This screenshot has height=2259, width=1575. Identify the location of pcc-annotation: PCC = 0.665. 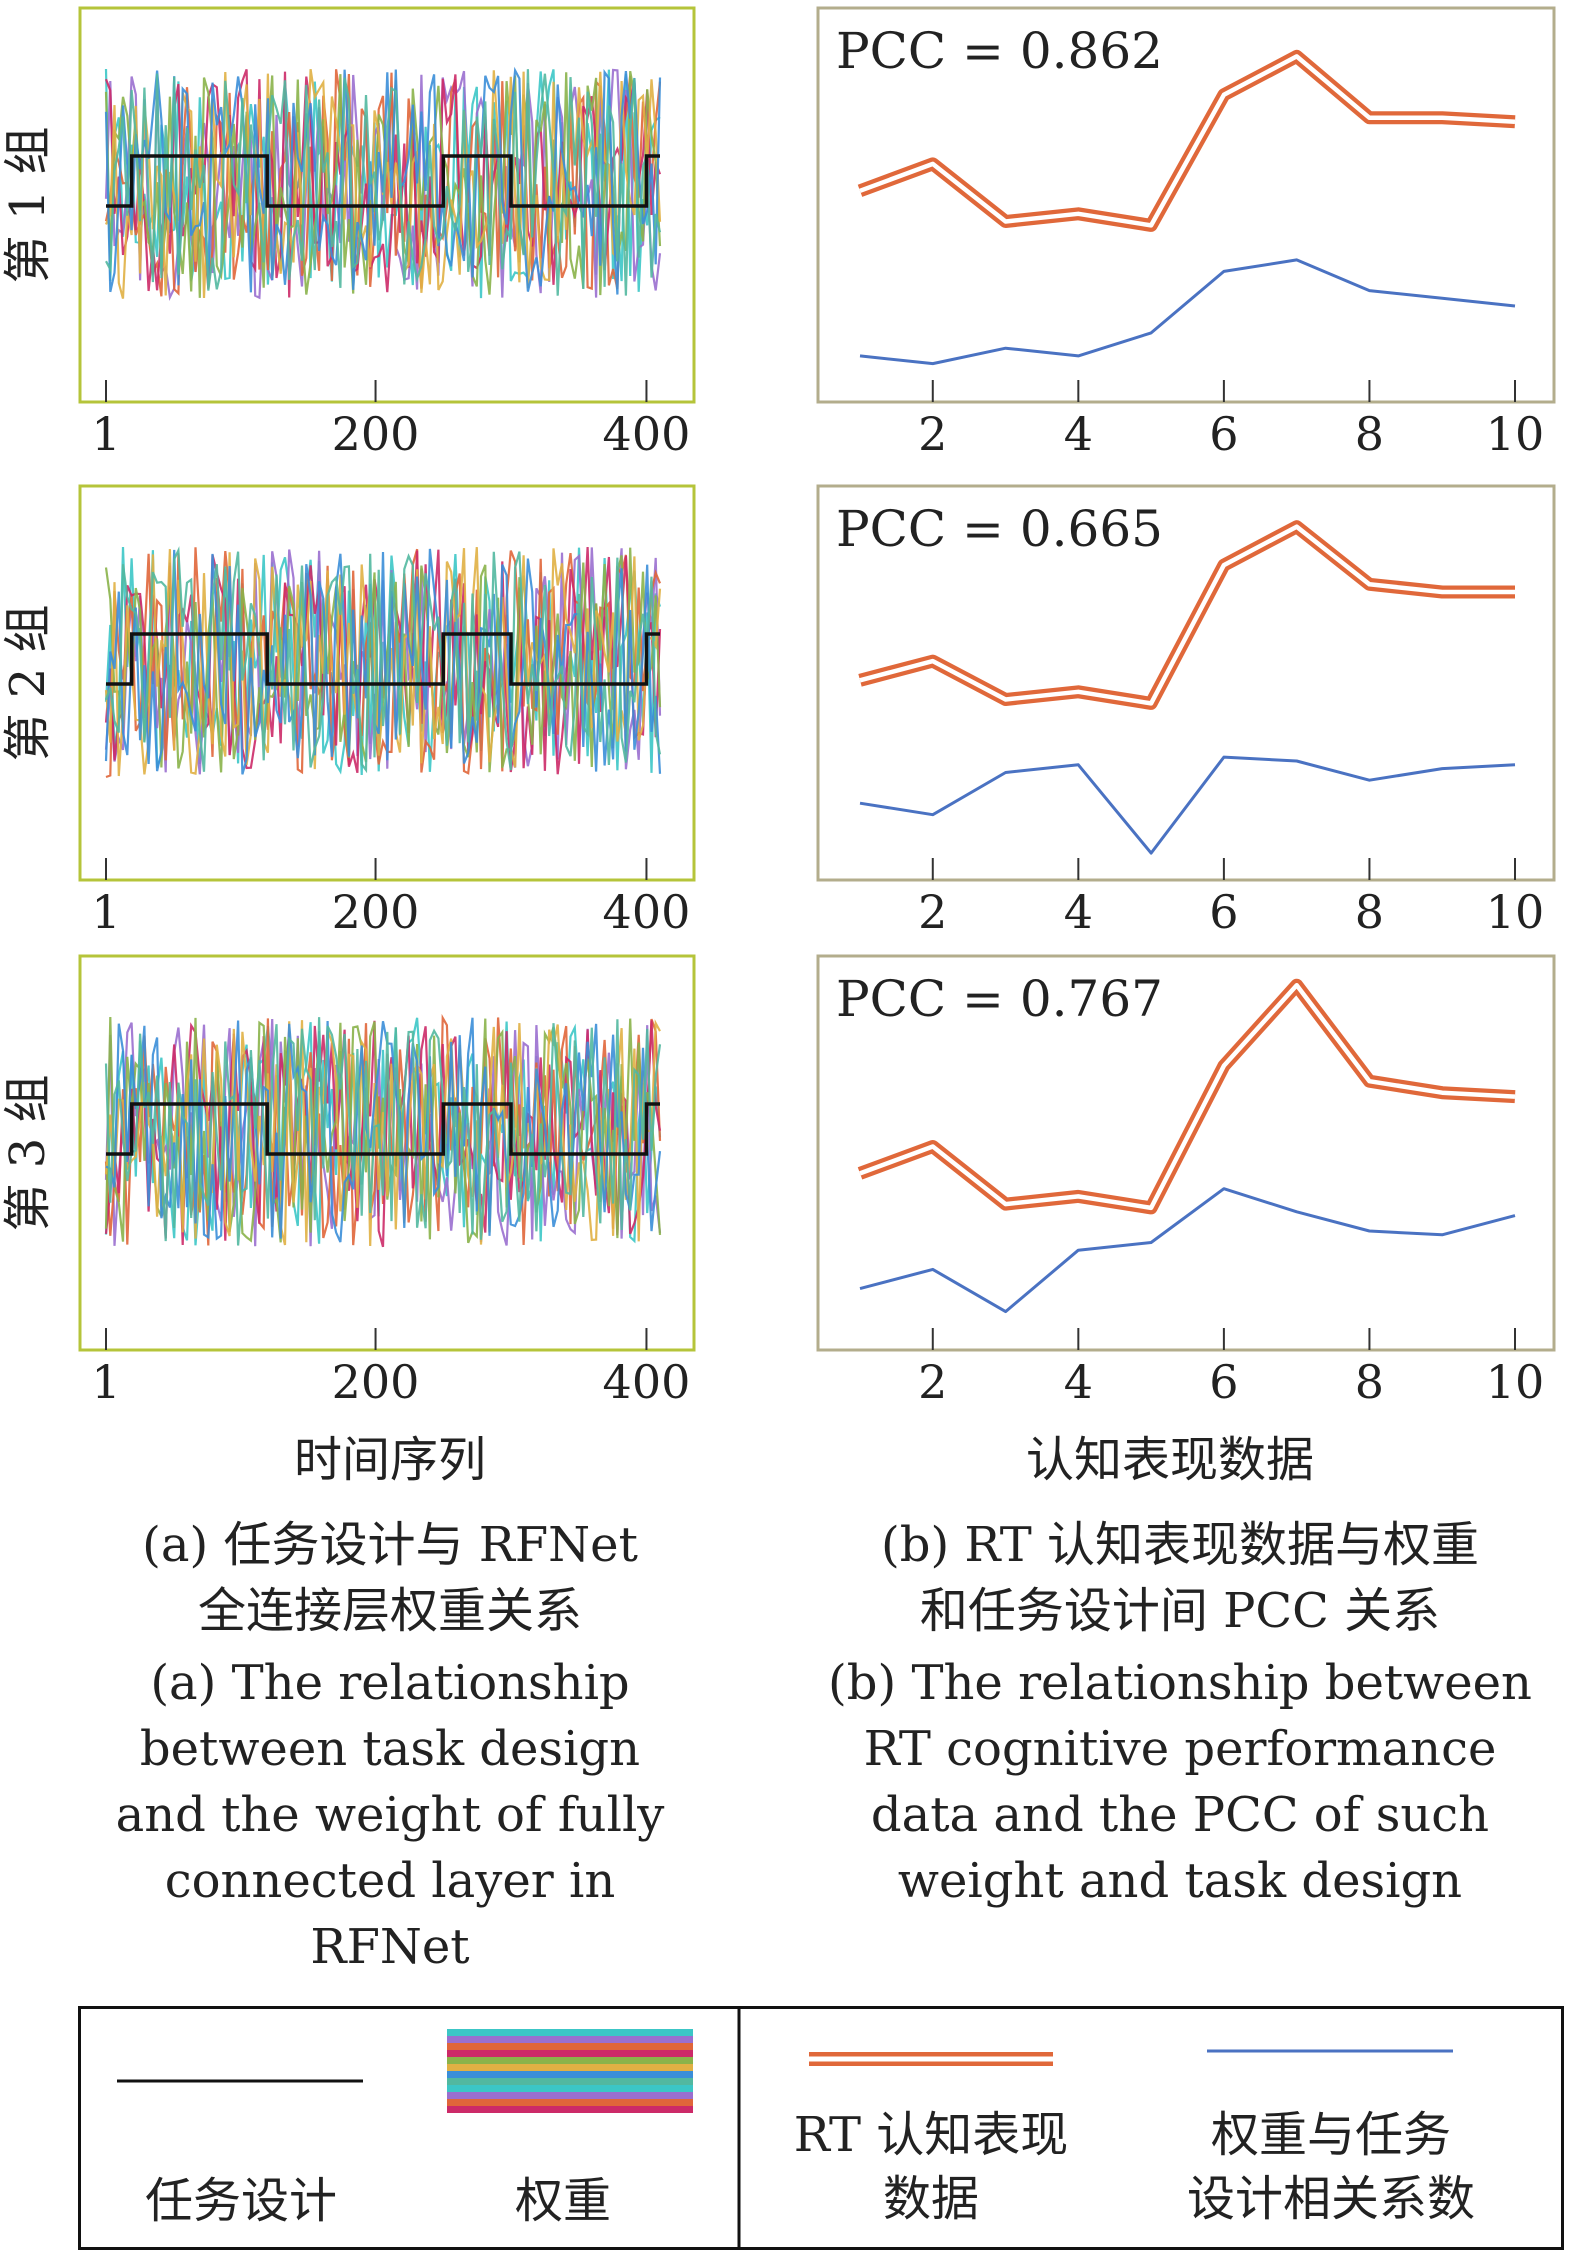
(999, 529).